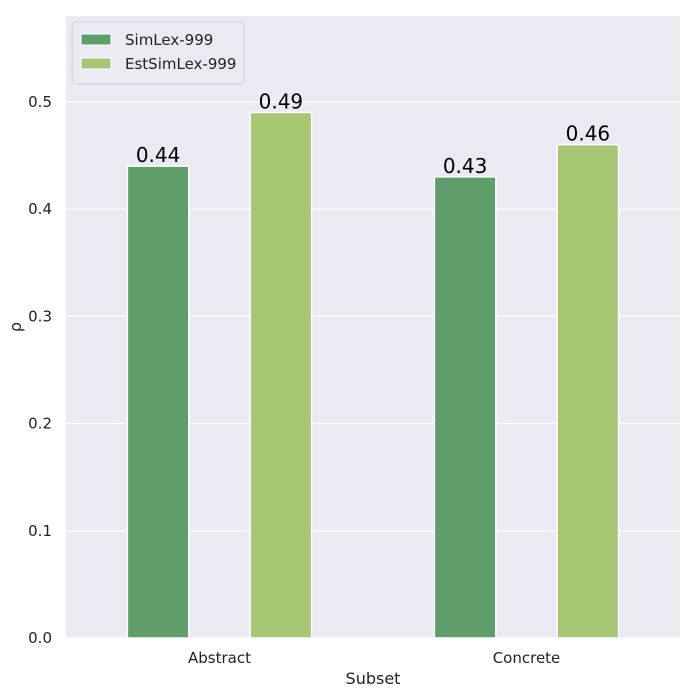 Image resolution: width=695 pixels, height=695 pixels. Describe the element at coordinates (158, 155) in the screenshot. I see `data-label: 0.44` at that location.